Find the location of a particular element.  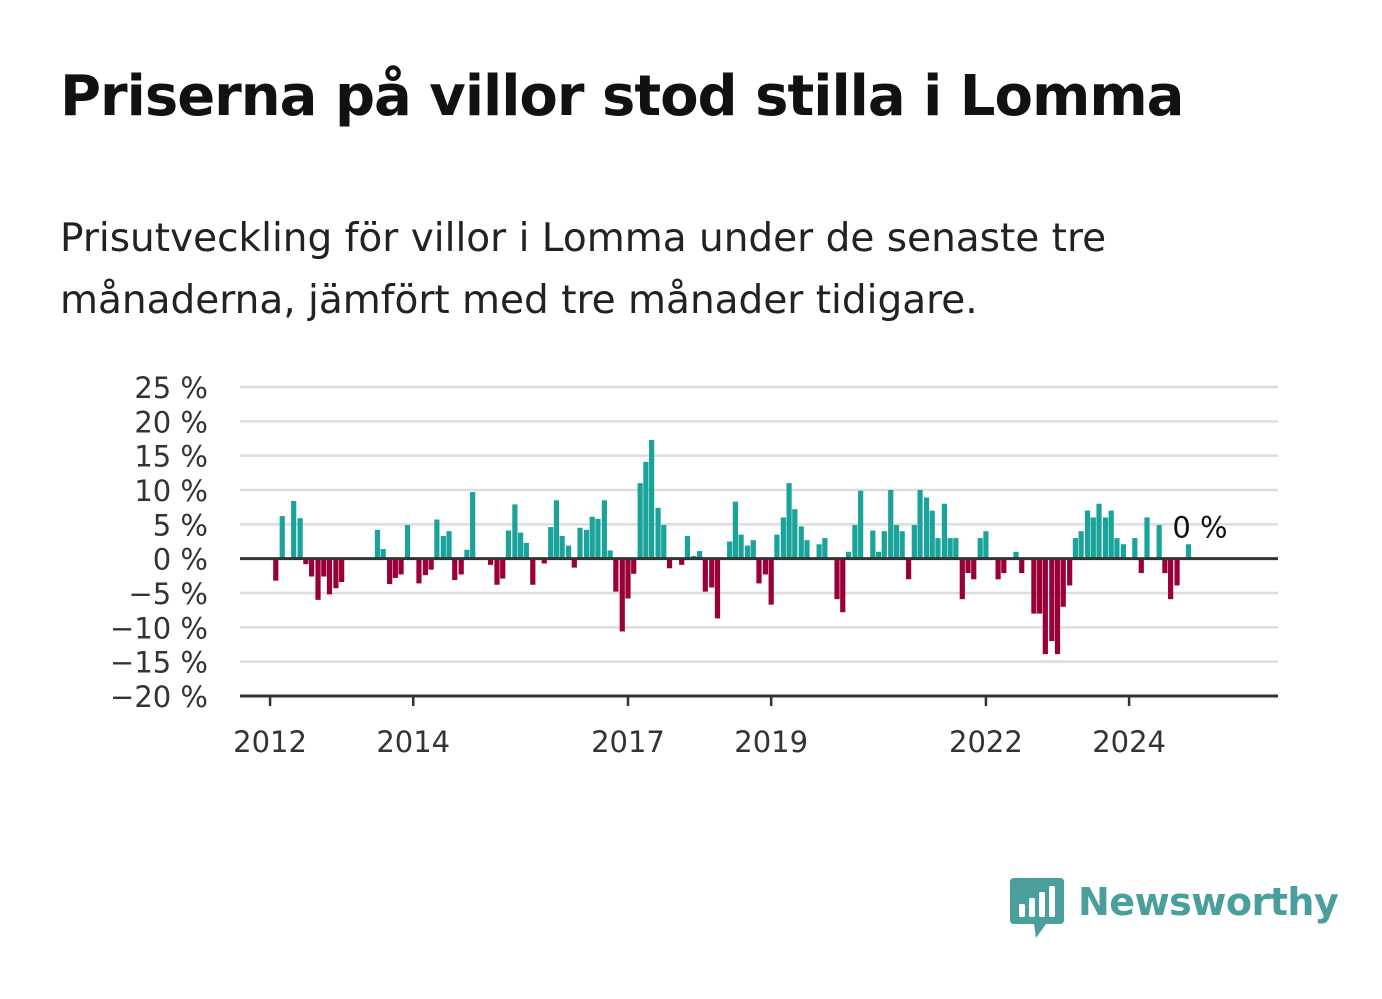

x-tick-label: 2019 is located at coordinates (771, 742).